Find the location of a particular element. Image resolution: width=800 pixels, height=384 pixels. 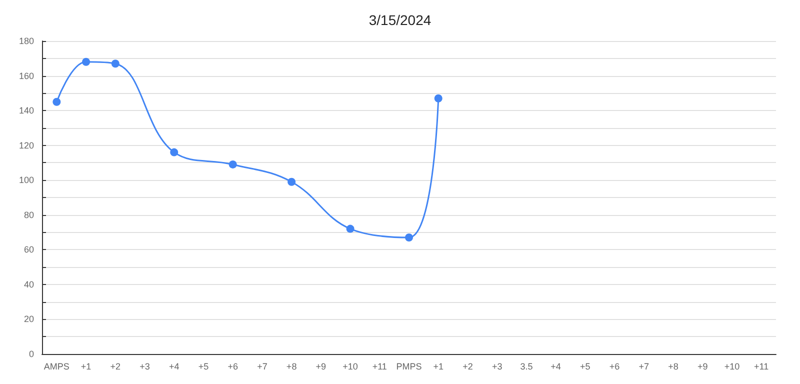

y-tick-label: 0 is located at coordinates (31, 354).